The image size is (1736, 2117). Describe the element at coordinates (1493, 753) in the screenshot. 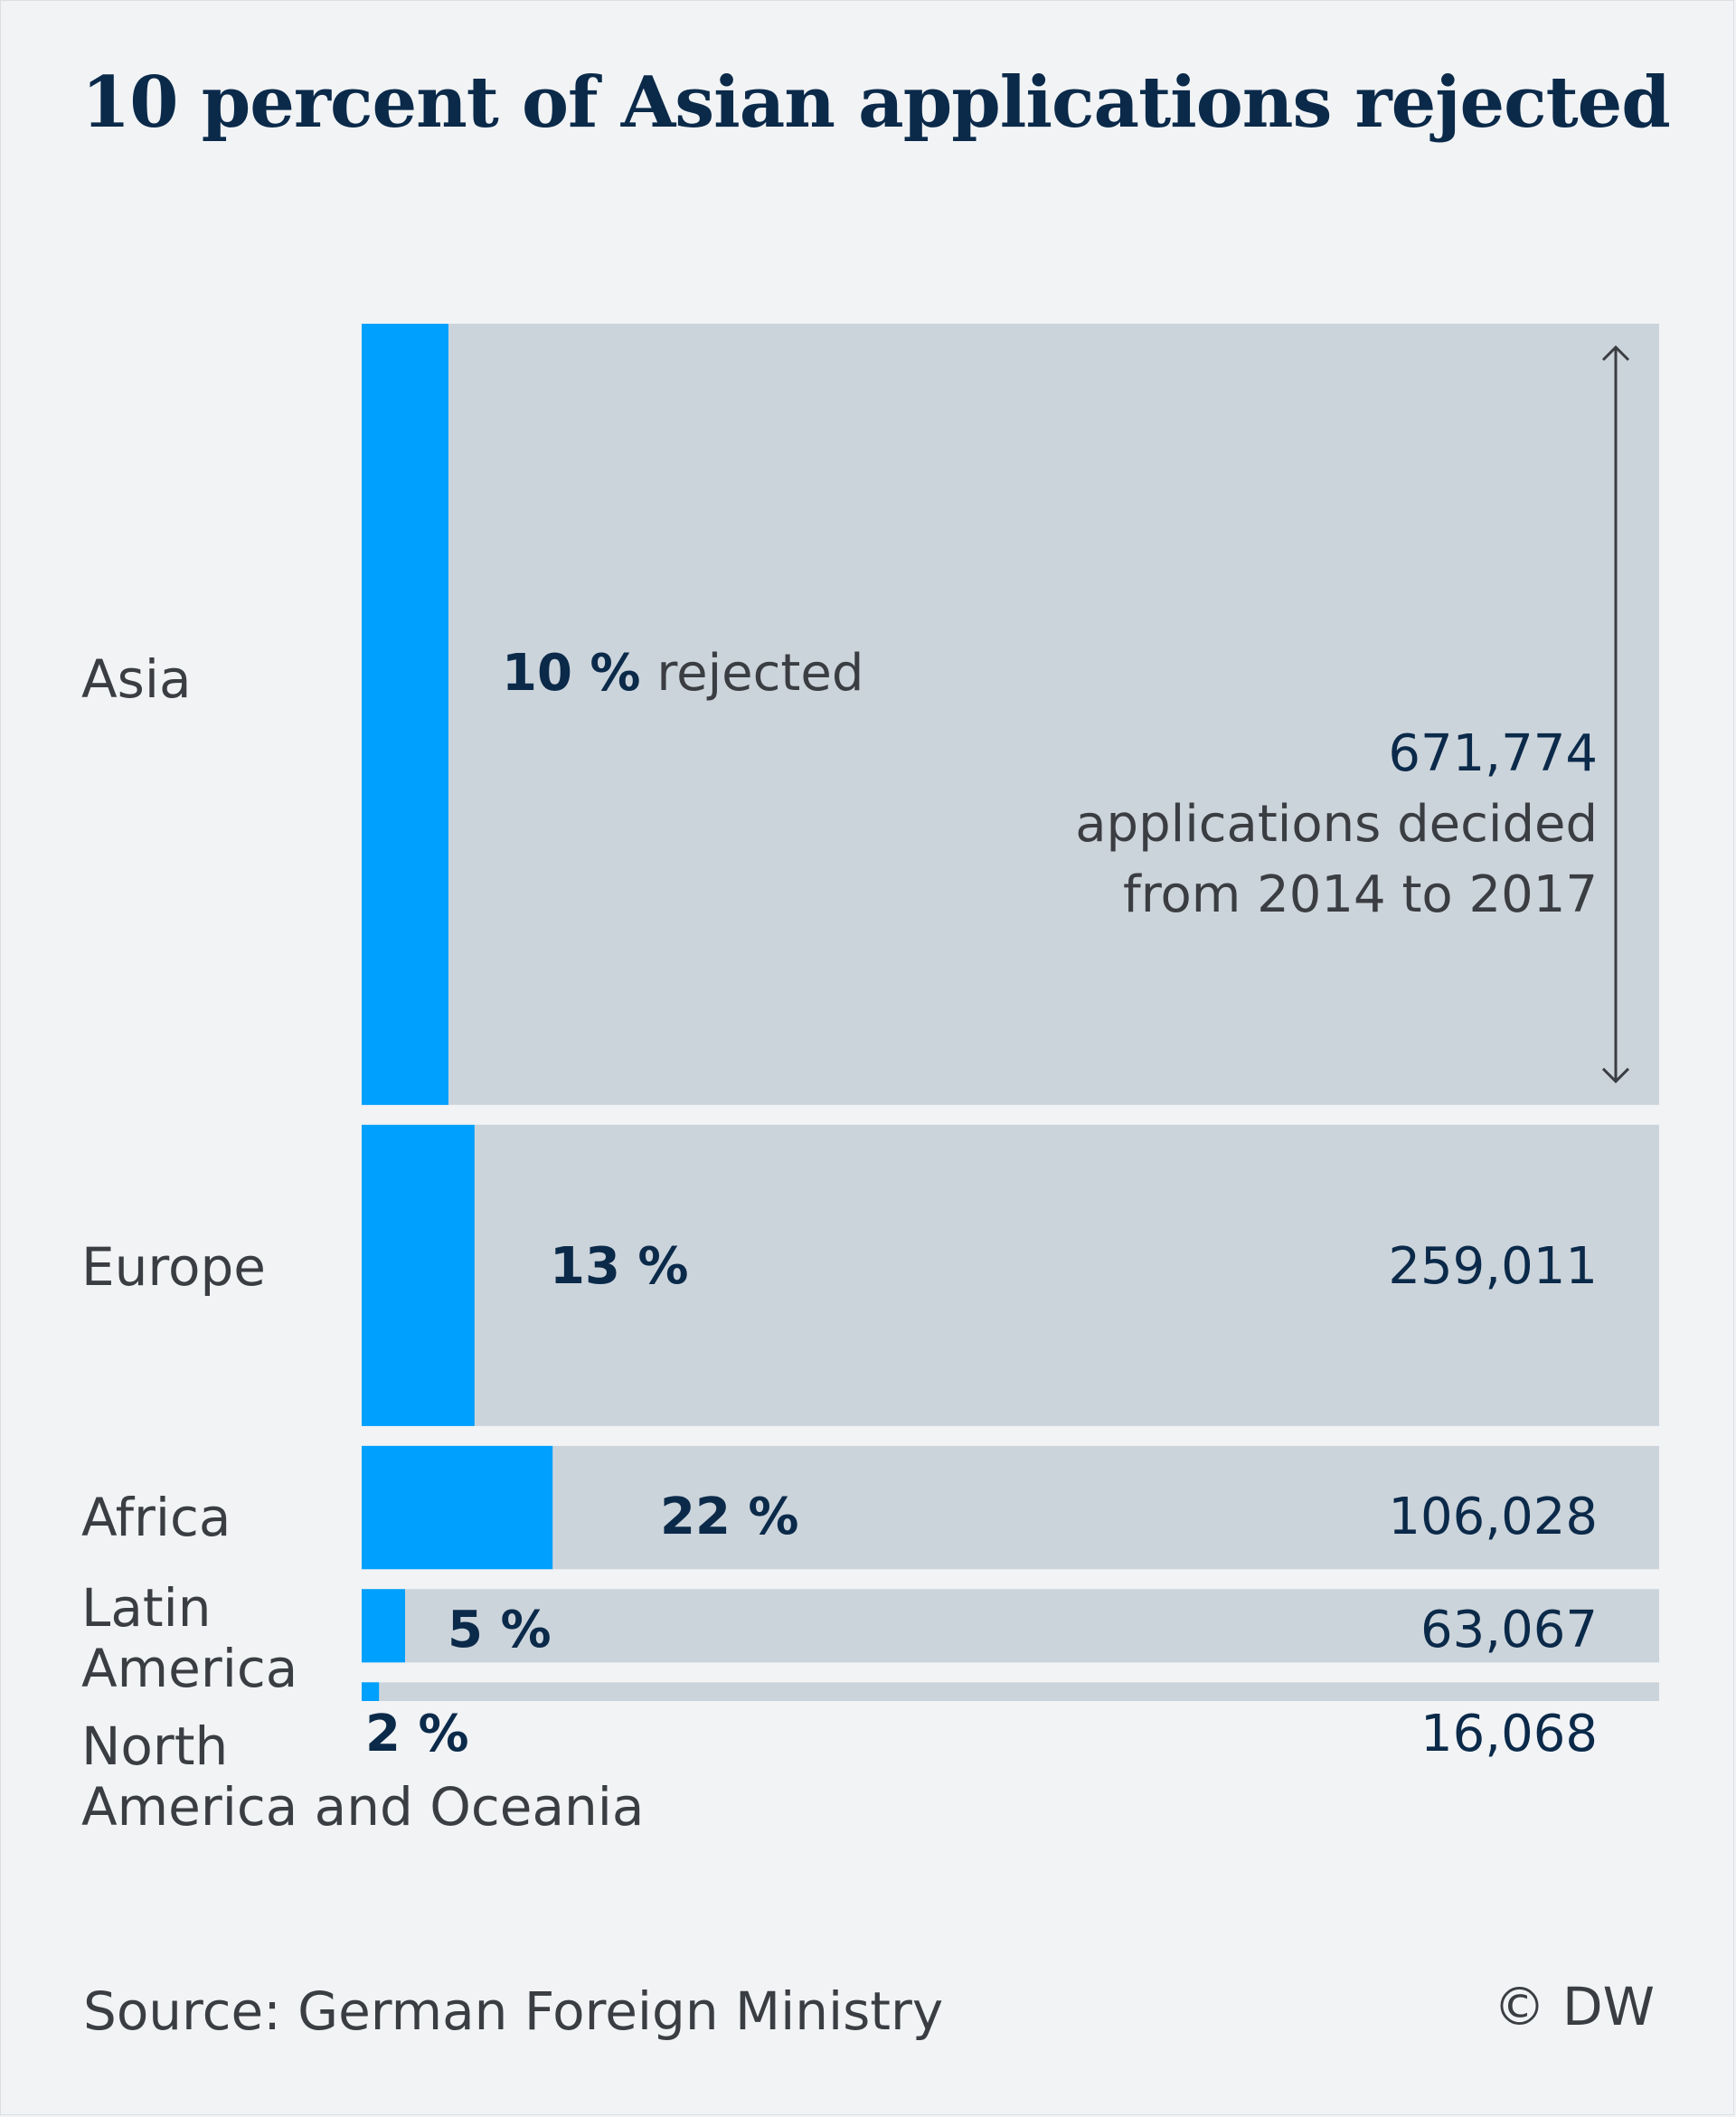

I see `total-label-asia: 671,774` at that location.